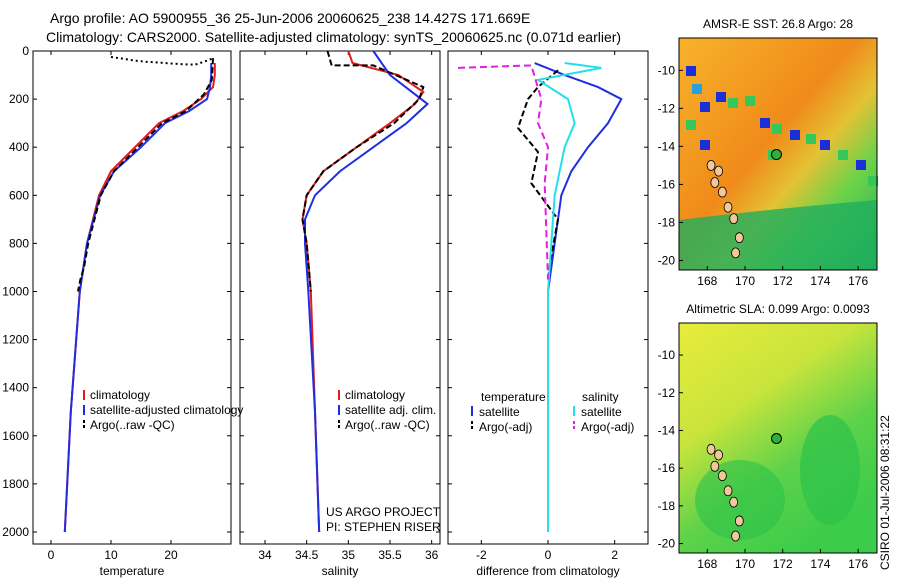  Describe the element at coordinates (349, 555) in the screenshot. I see `x-tick-label: 35` at that location.